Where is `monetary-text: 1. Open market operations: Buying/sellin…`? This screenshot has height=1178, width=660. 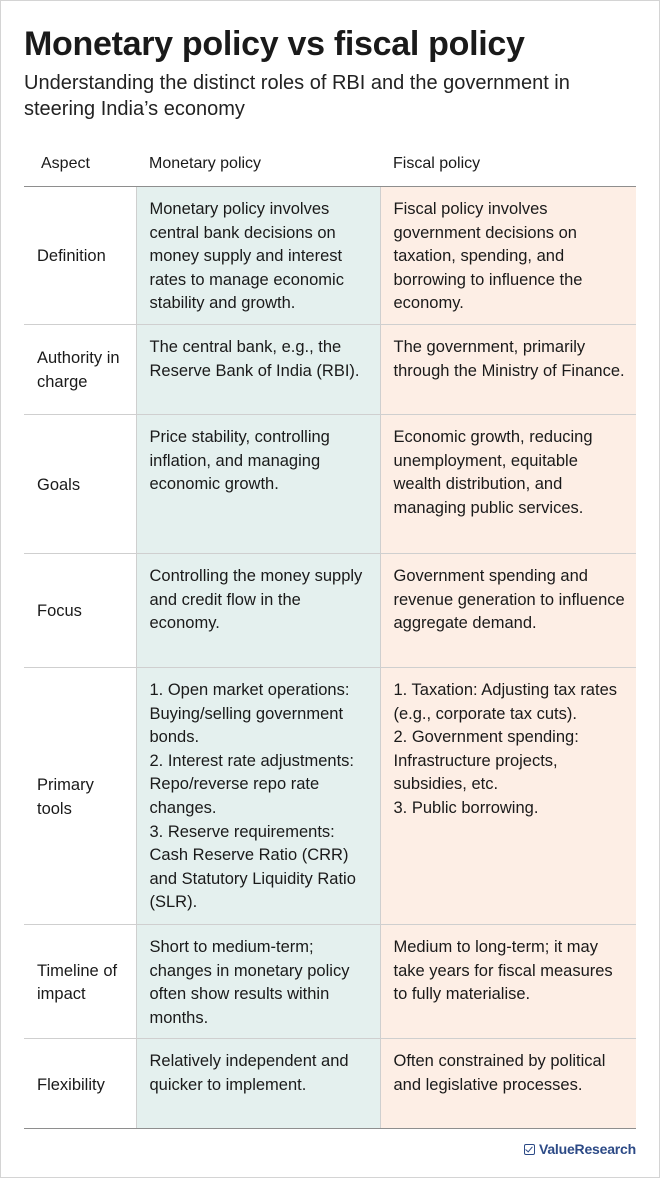 monetary-text: 1. Open market operations: Buying/sellin… is located at coordinates (252, 796).